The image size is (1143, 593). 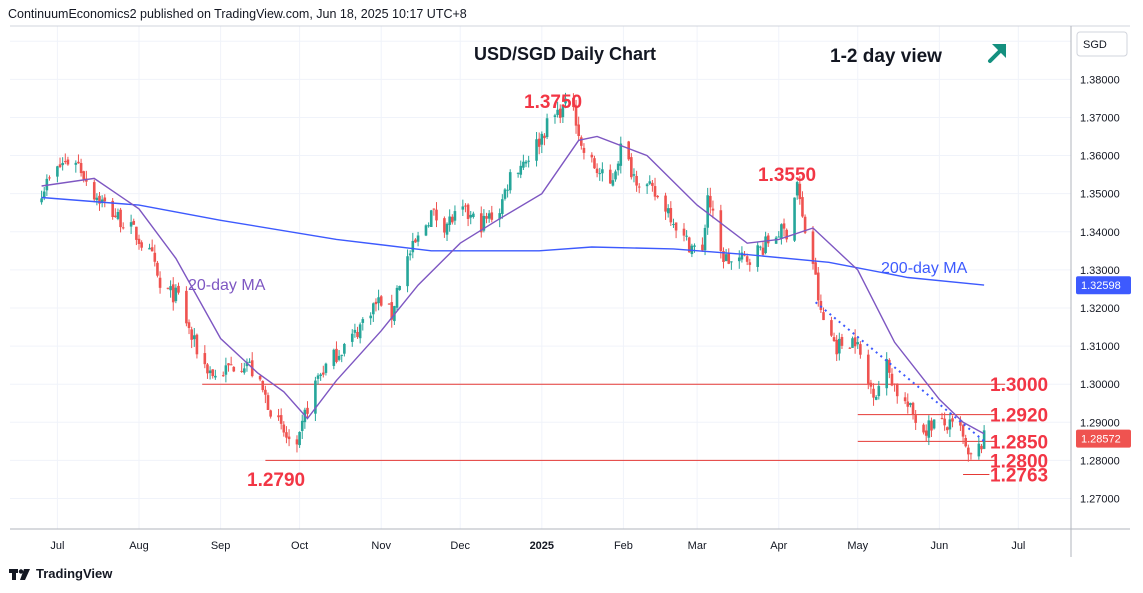 What do you see at coordinates (1100, 461) in the screenshot?
I see `y-tick-label: 1.28000` at bounding box center [1100, 461].